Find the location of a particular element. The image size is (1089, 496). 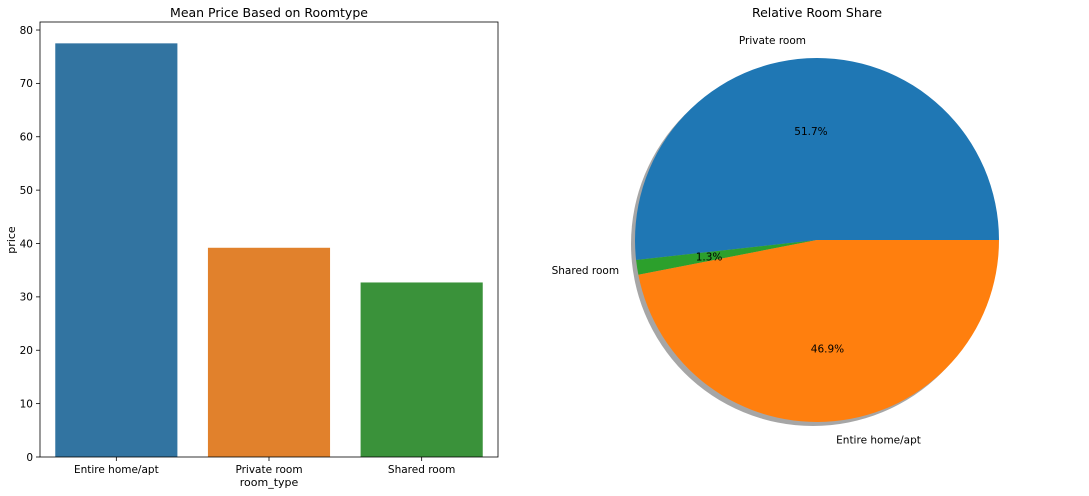

y-tick-label: 30 is located at coordinates (26, 298).